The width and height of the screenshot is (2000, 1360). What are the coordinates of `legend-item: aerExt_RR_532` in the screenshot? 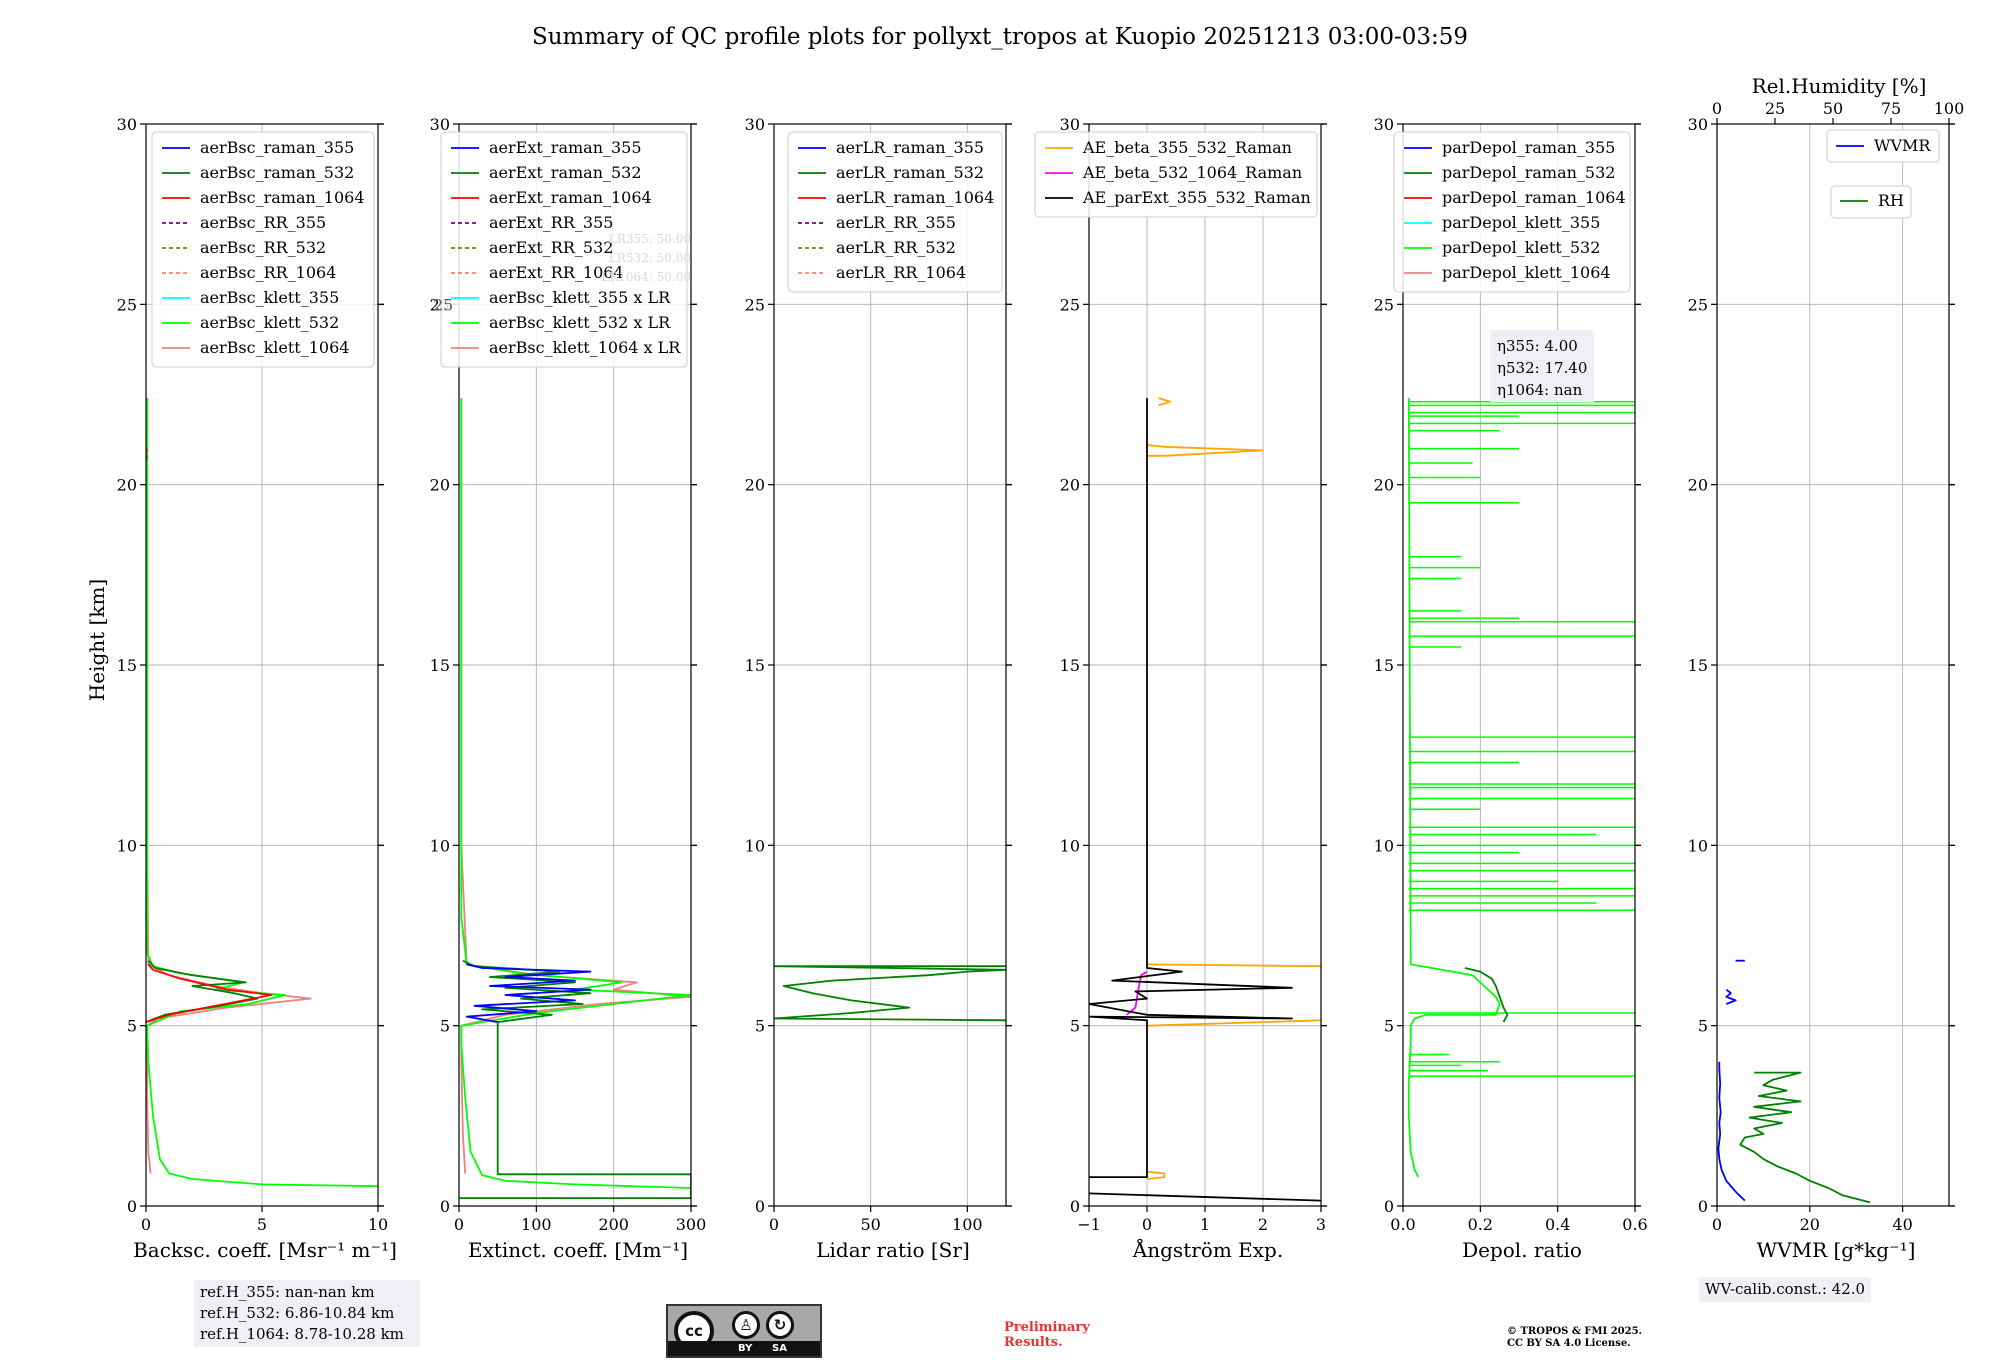 It's located at (551, 247).